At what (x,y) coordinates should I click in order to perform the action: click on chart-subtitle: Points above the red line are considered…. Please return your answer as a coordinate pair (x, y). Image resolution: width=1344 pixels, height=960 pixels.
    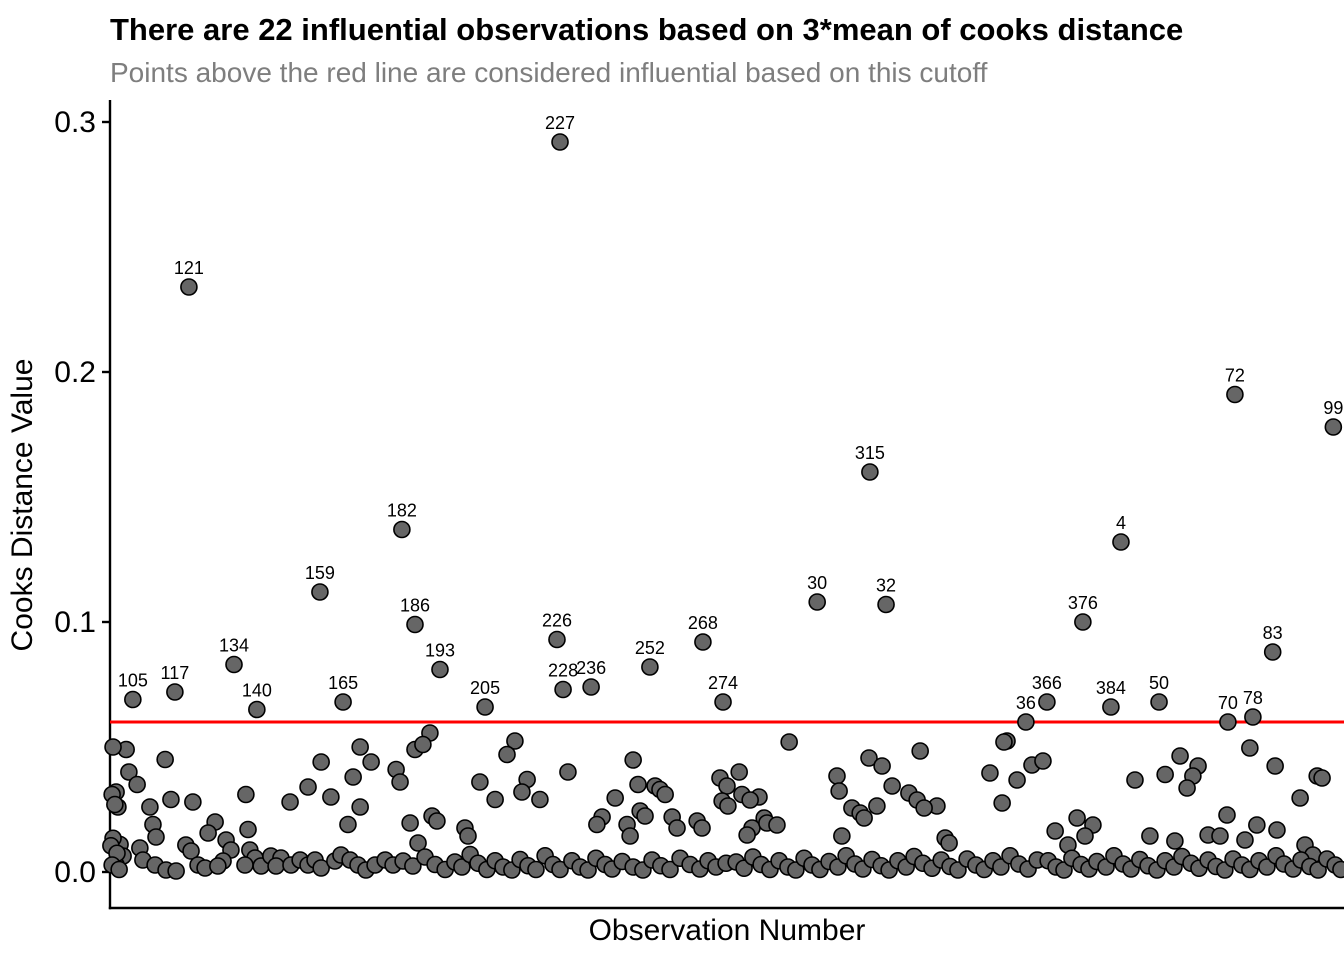
    Looking at the image, I should click on (549, 72).